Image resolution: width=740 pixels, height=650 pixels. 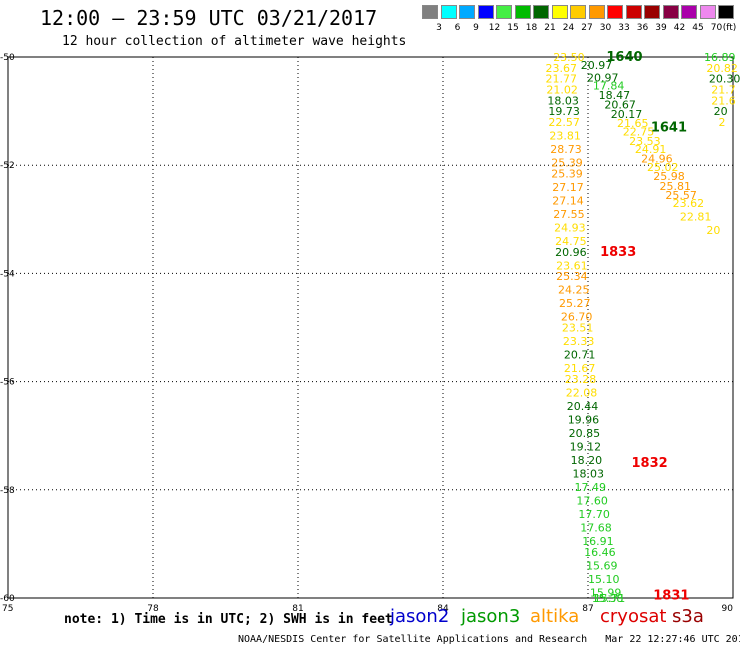 I want to click on swh-value: 23.51, so click(x=578, y=328).